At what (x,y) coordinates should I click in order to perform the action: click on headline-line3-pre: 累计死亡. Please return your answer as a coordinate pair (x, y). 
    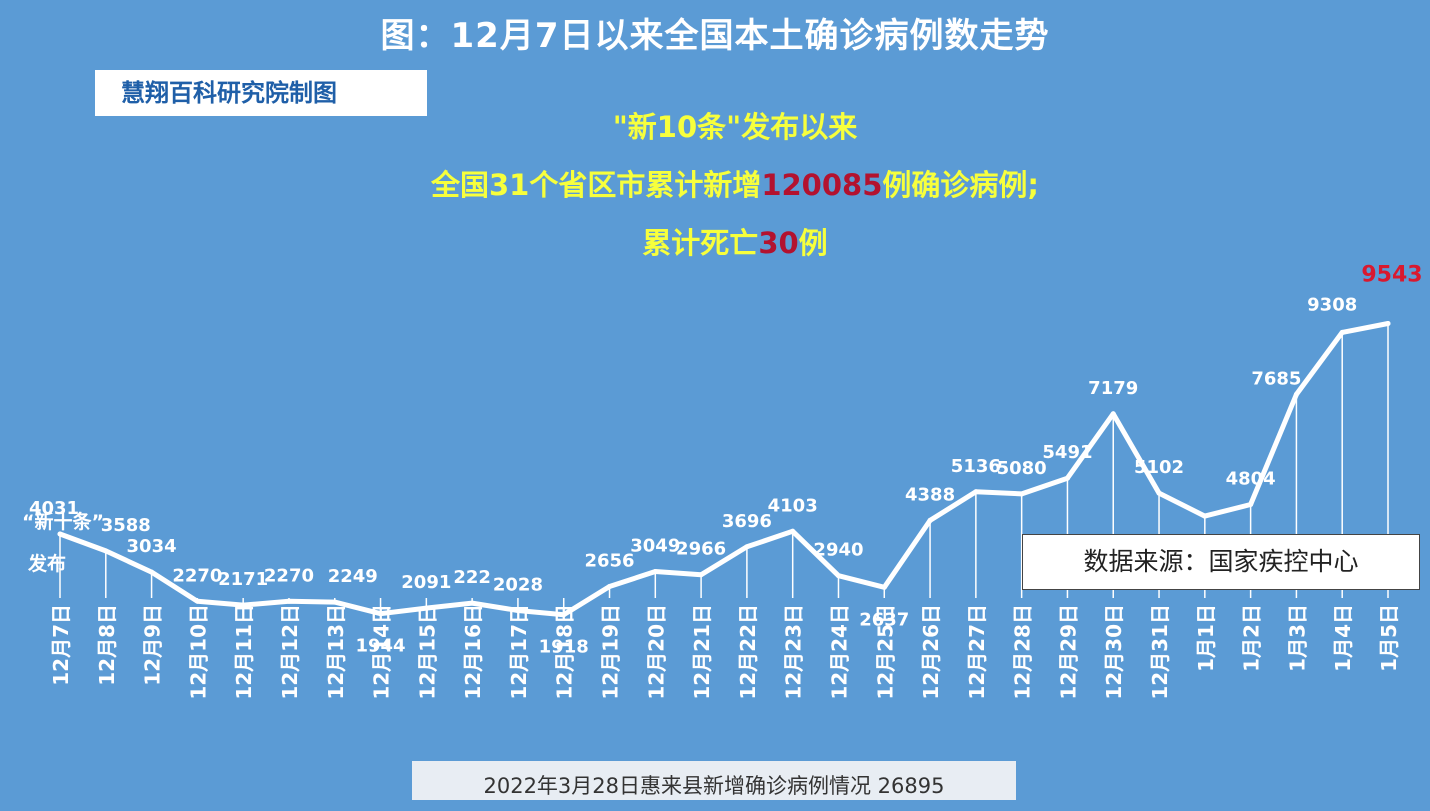
    Looking at the image, I should click on (700, 243).